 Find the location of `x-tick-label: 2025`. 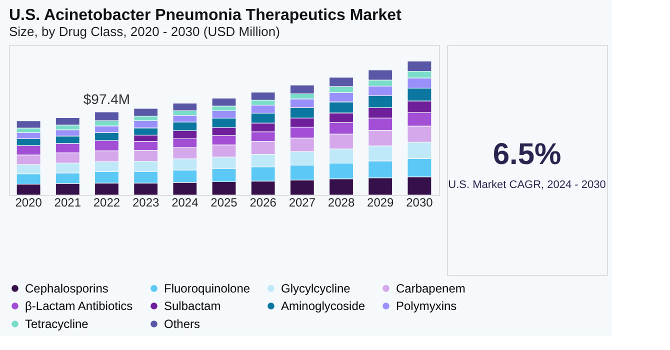

x-tick-label: 2025 is located at coordinates (224, 203).